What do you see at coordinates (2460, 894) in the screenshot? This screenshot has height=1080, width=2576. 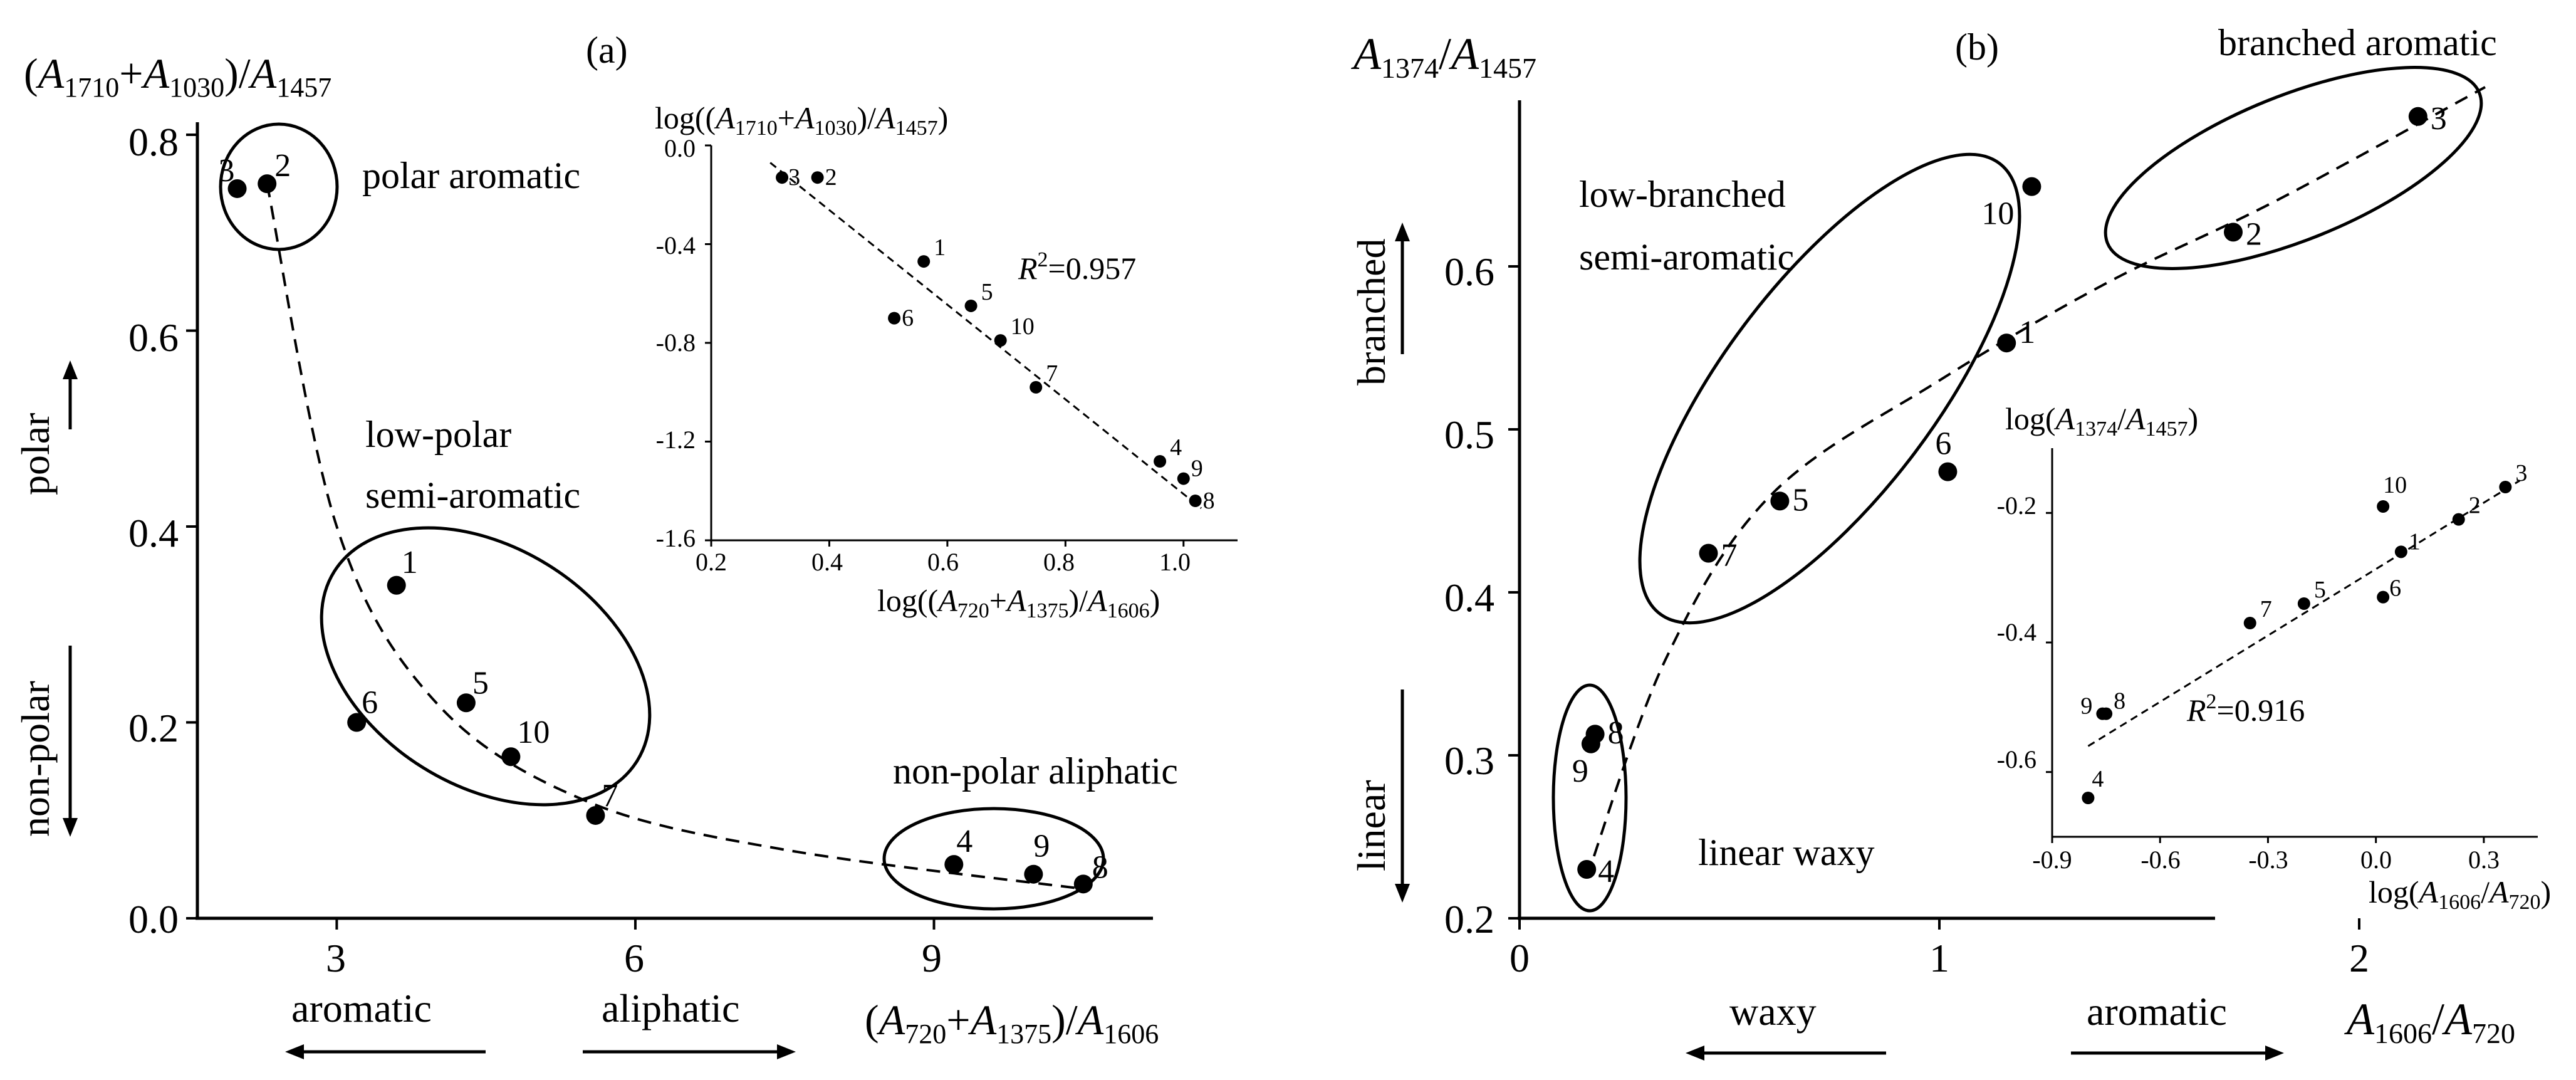 I see `inset-b-xlabel: log(A1606/A720)` at bounding box center [2460, 894].